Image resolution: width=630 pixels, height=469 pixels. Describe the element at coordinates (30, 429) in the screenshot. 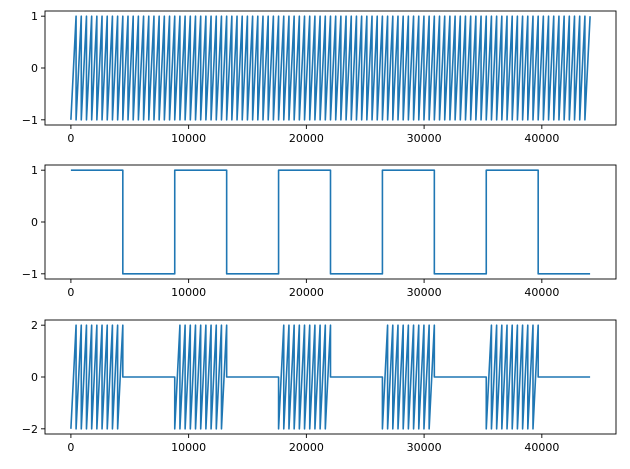

I see `bottom-y-tick-label-0: −2` at that location.